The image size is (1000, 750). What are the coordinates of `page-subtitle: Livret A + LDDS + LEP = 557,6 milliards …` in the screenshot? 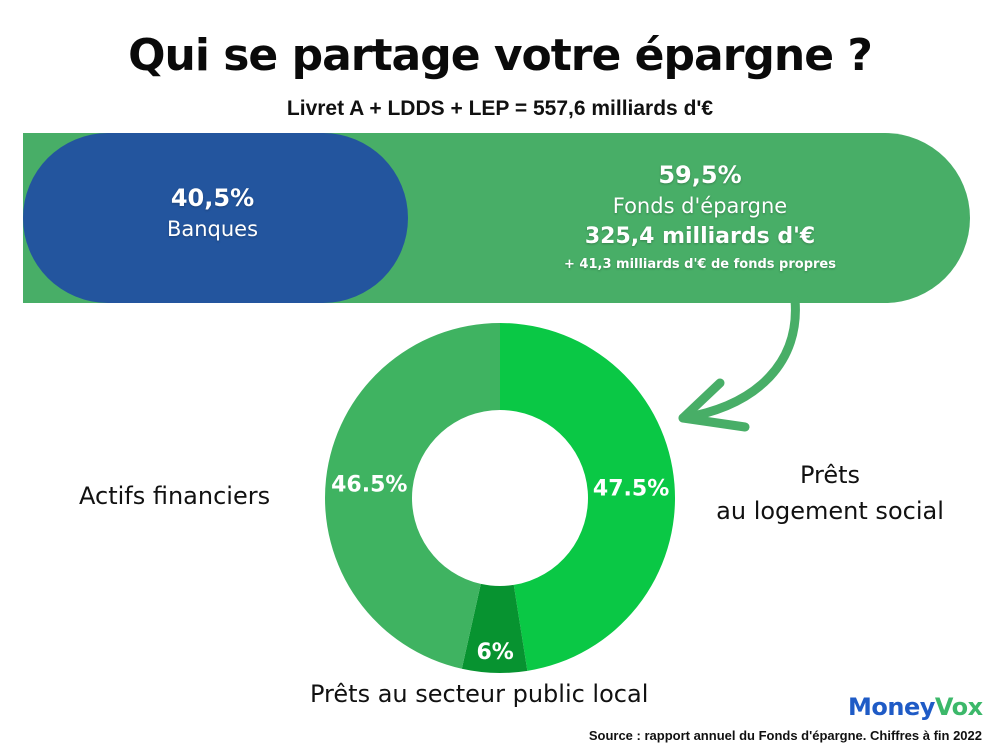 It's located at (500, 108).